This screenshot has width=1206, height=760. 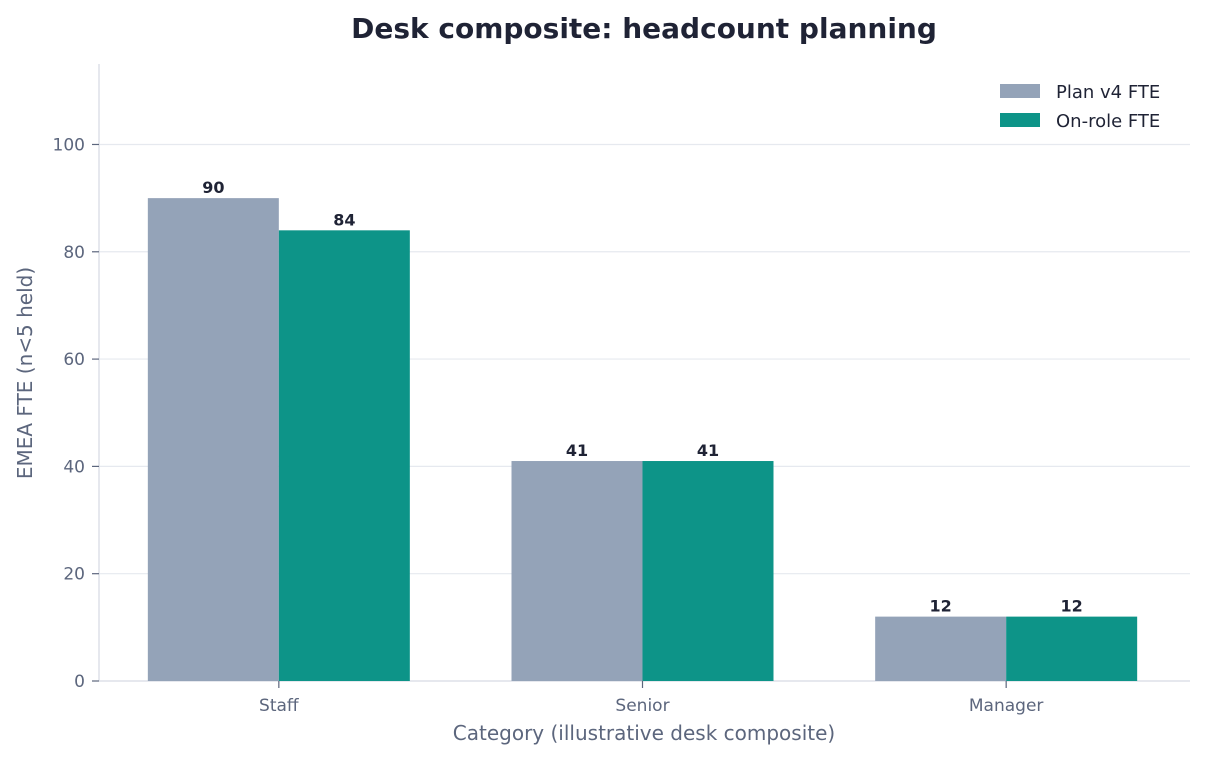 I want to click on x-tick-label: Manager, so click(x=1006, y=706).